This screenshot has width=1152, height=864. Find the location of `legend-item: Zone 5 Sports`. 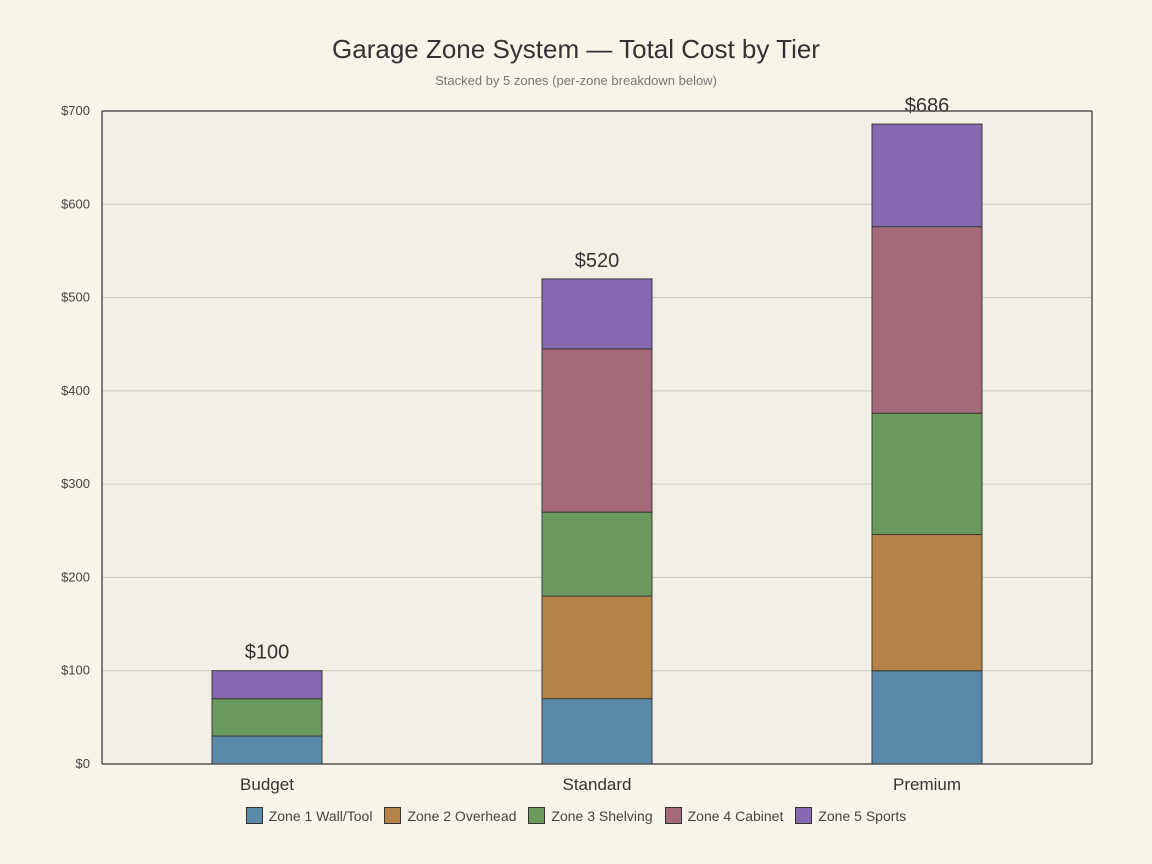

legend-item: Zone 5 Sports is located at coordinates (850, 815).